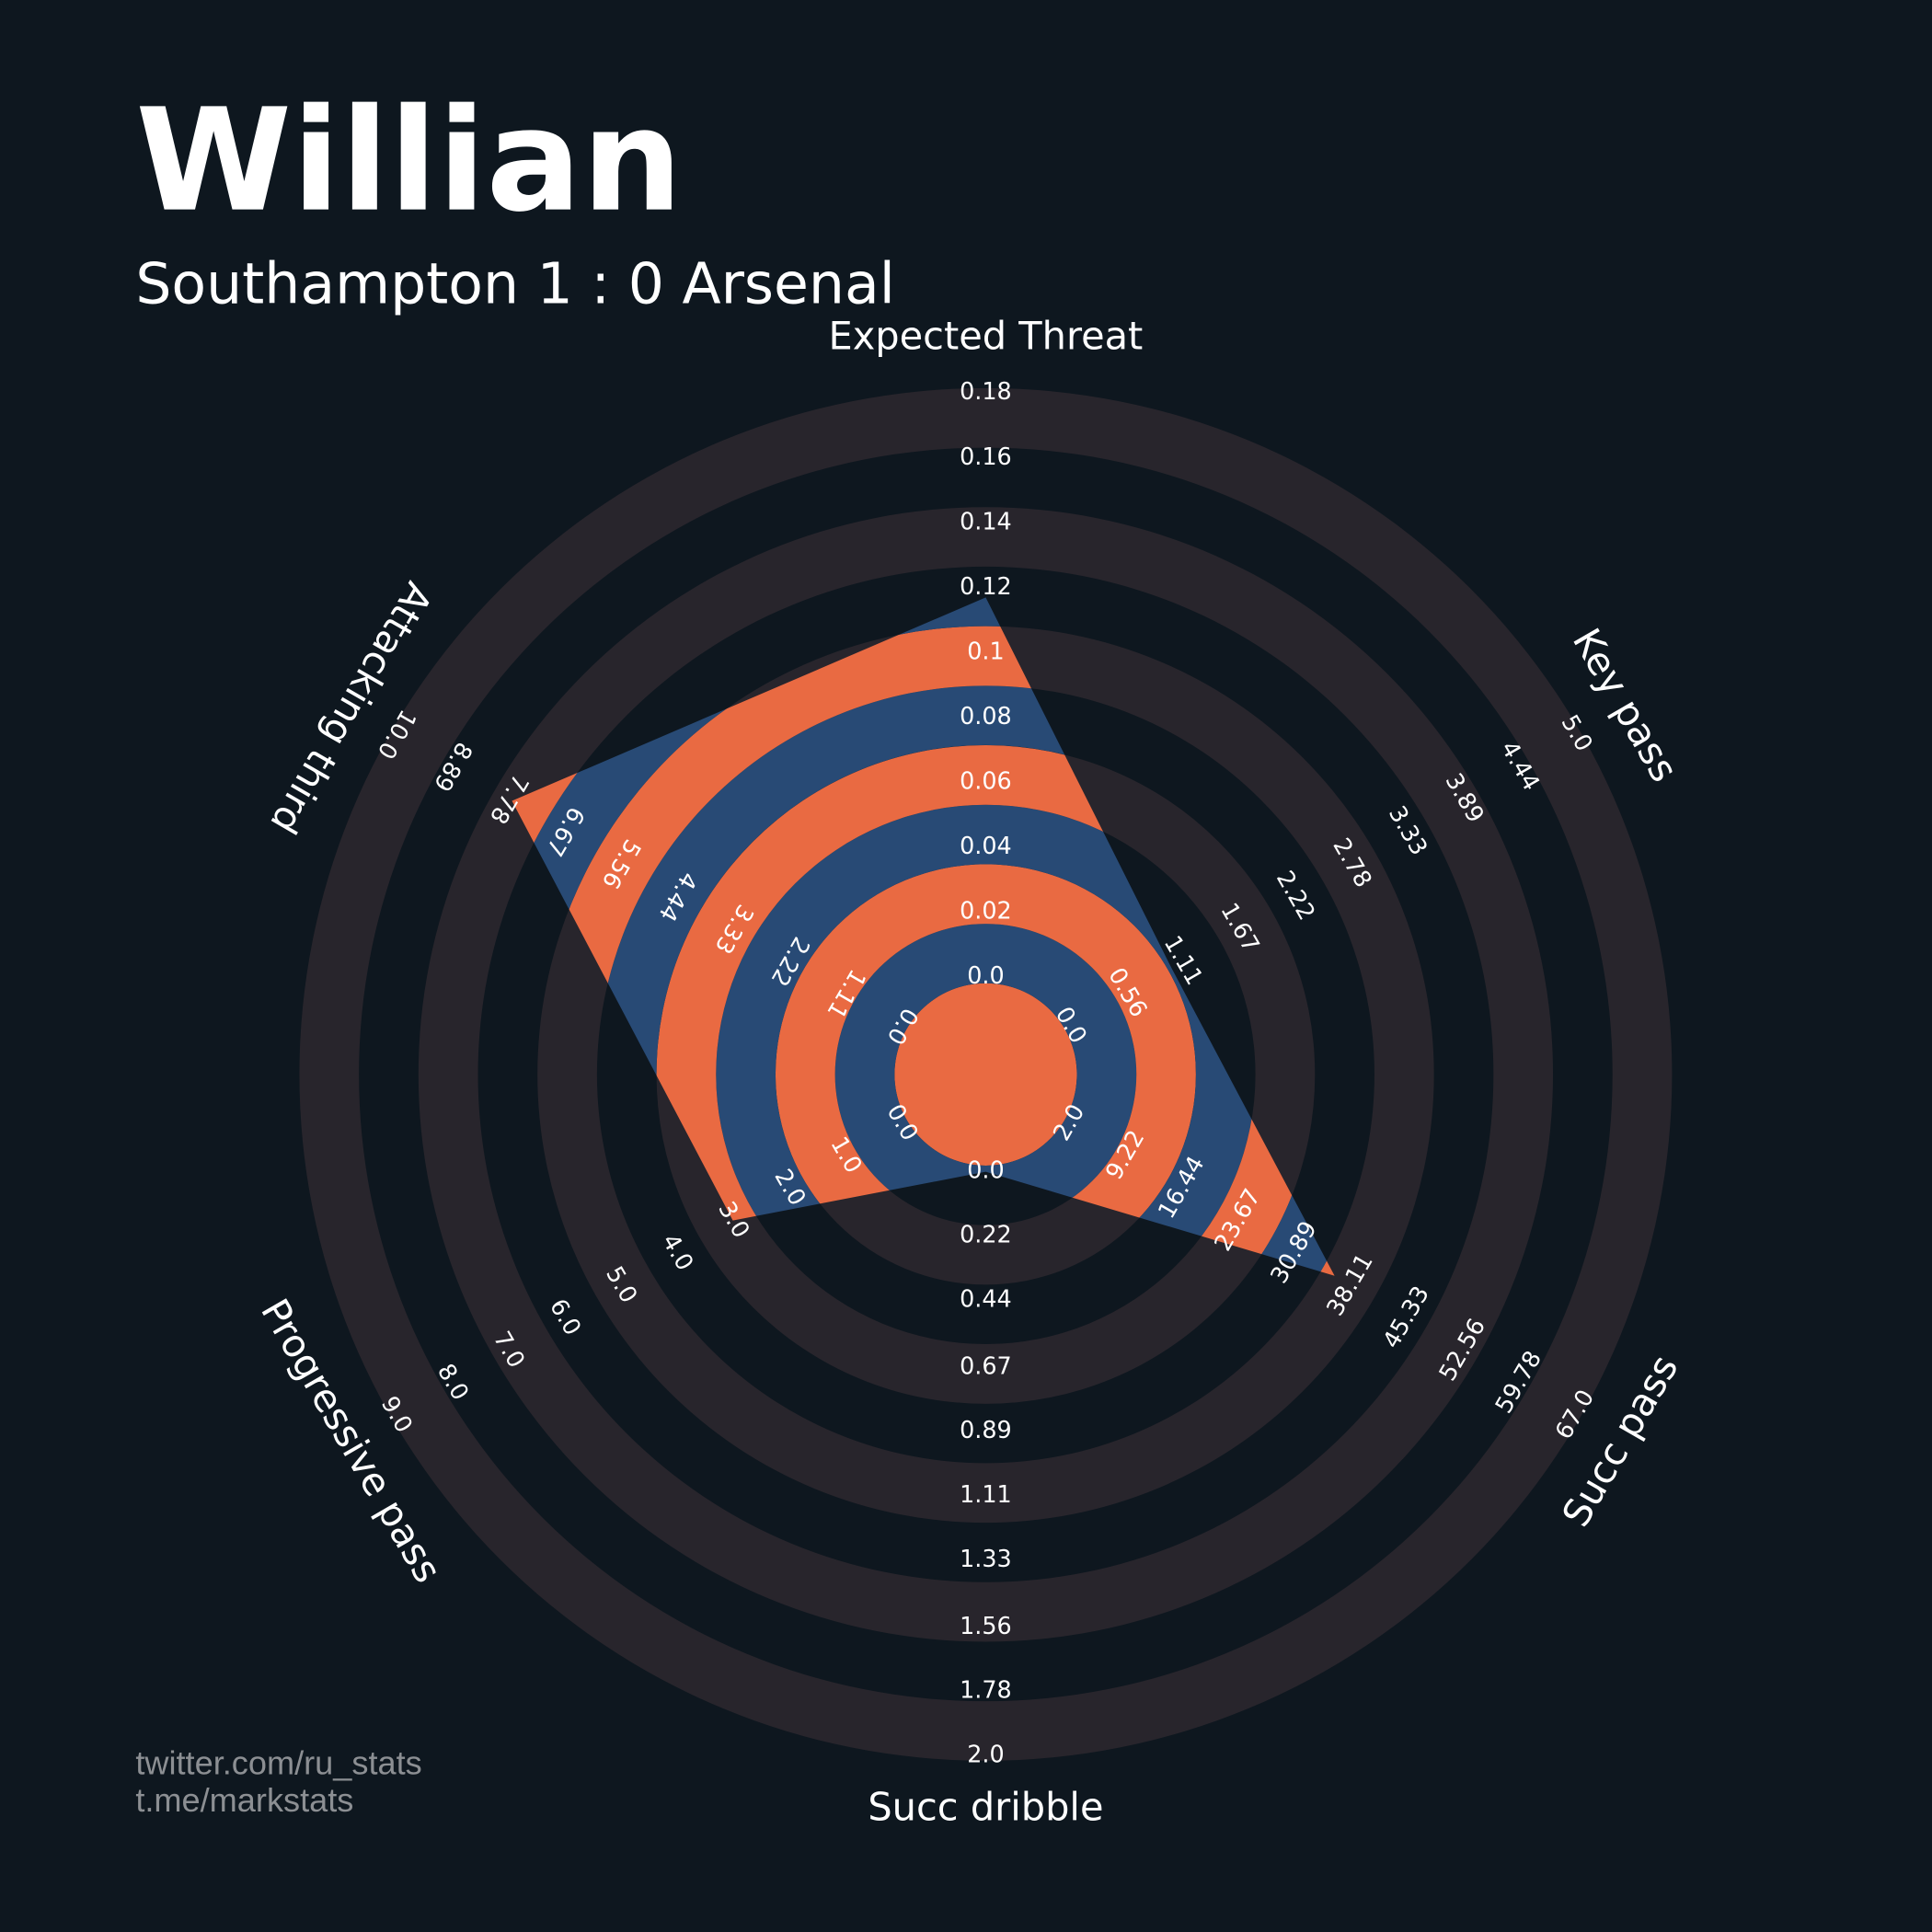 The image size is (1932, 1932). Describe the element at coordinates (986, 1558) in the screenshot. I see `tick-label: 1.33` at that location.